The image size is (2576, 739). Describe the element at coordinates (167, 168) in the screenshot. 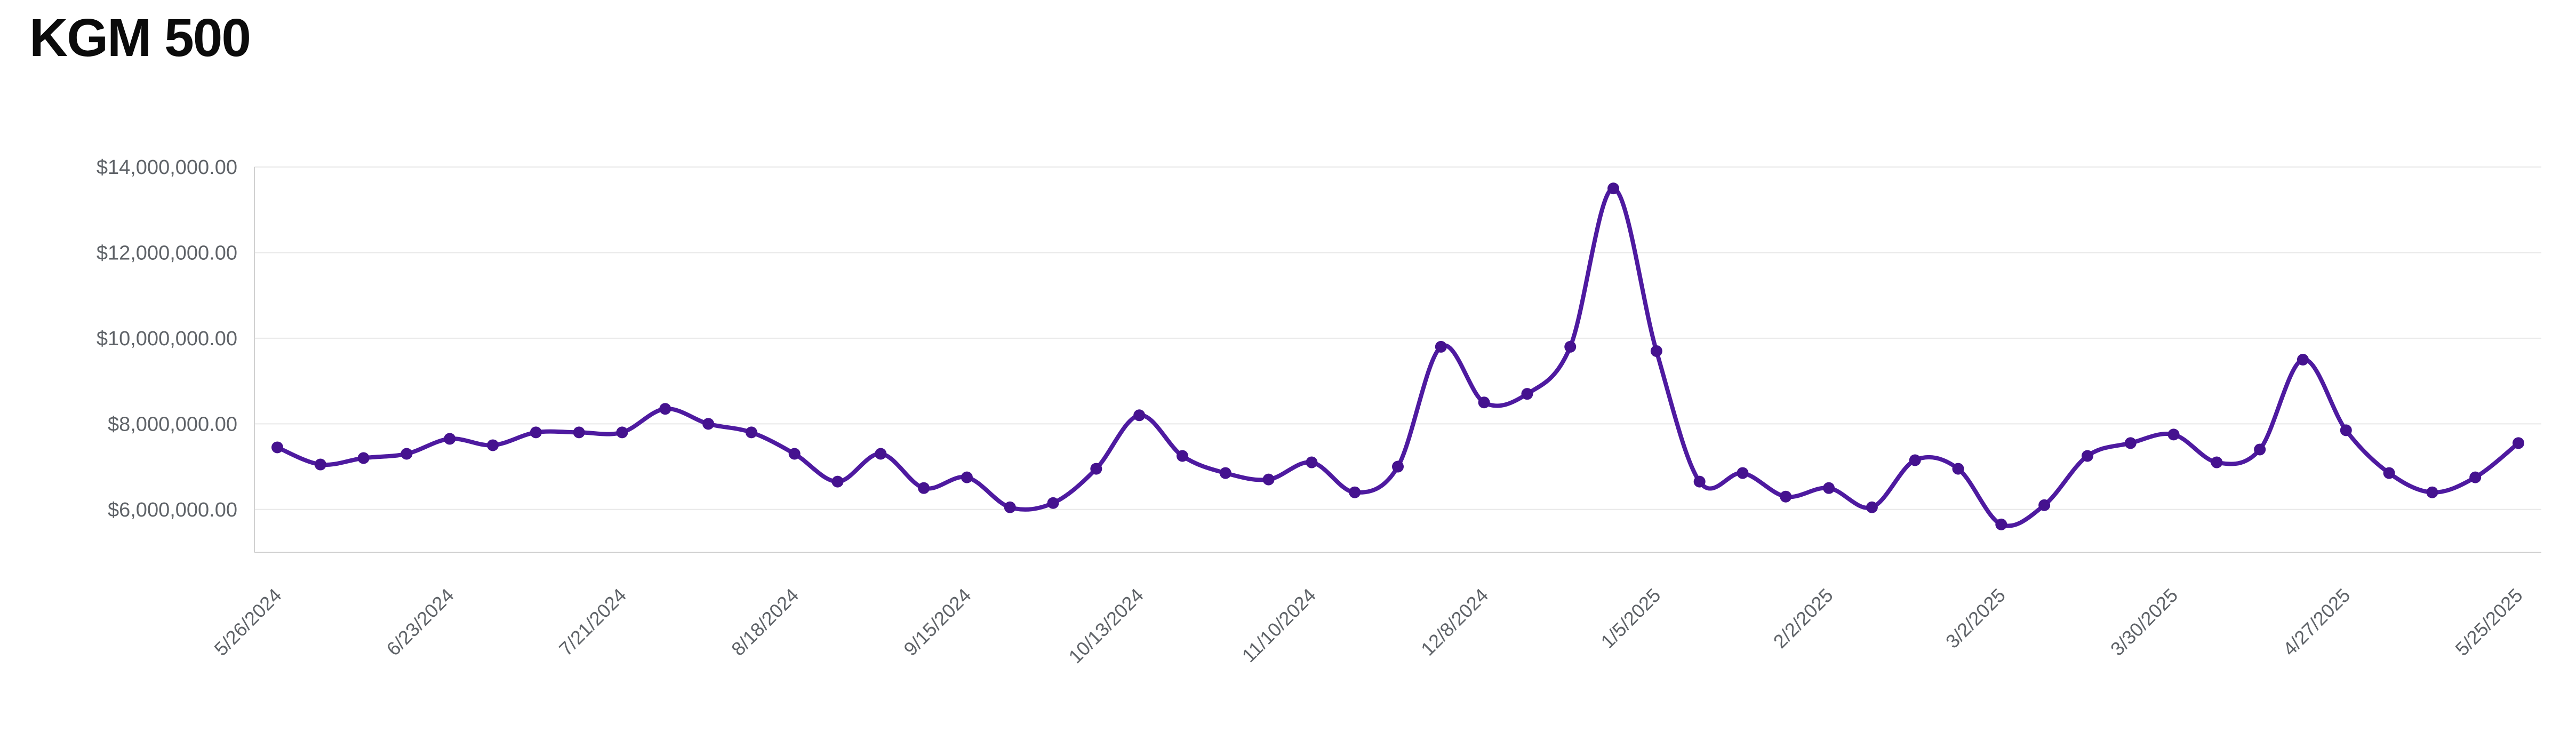

I see `y-axis-tick-label: $14,000,000.00` at that location.